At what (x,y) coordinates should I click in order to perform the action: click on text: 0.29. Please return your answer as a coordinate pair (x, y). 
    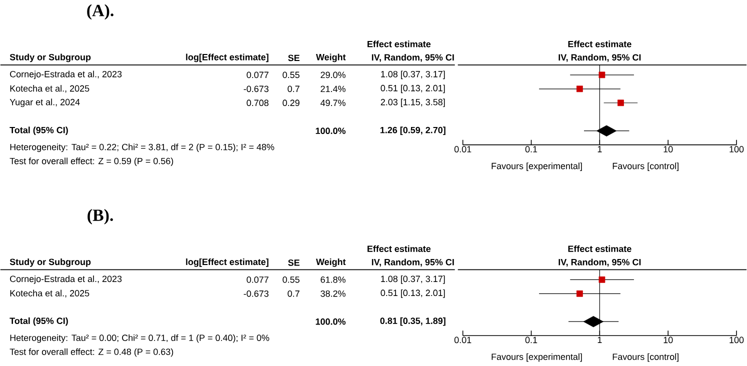
    Looking at the image, I should click on (291, 103).